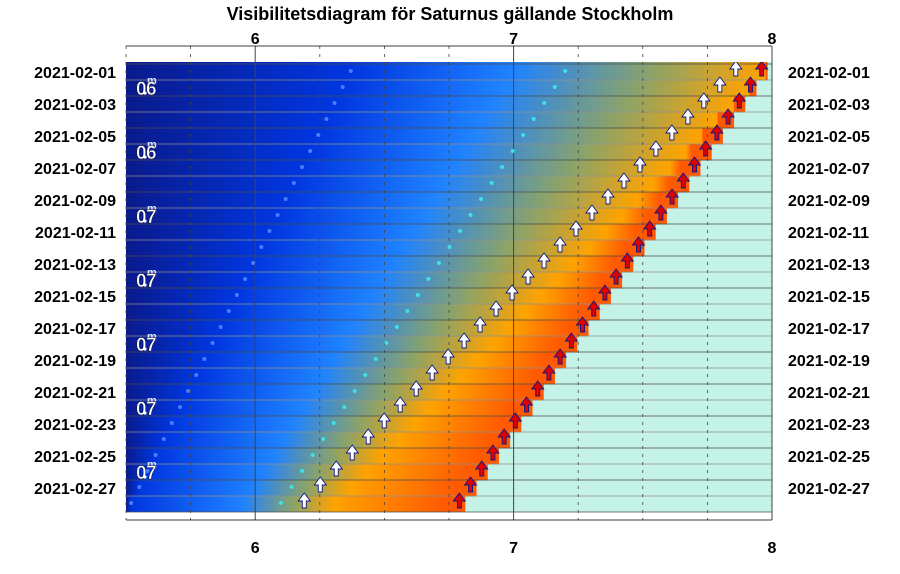 This screenshot has width=900, height=574. Describe the element at coordinates (255, 548) in the screenshot. I see `bottom-tick-label: 6` at that location.